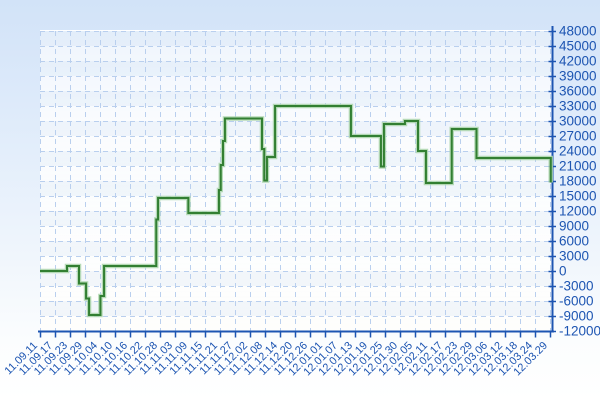 The width and height of the screenshot is (600, 400). What do you see at coordinates (578, 166) in the screenshot?
I see `y-tick-label: 21000` at bounding box center [578, 166].